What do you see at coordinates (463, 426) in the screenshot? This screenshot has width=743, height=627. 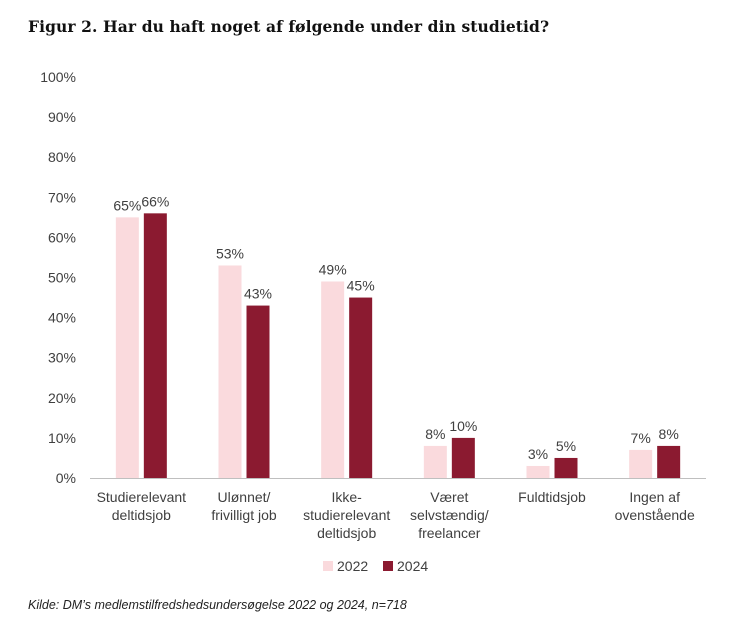 I see `data-label-2024: 10%` at bounding box center [463, 426].